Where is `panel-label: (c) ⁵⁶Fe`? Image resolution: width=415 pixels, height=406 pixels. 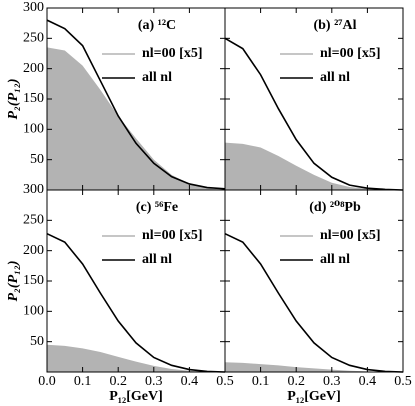
panel-label: (c) ⁵⁶Fe is located at coordinates (157, 207).